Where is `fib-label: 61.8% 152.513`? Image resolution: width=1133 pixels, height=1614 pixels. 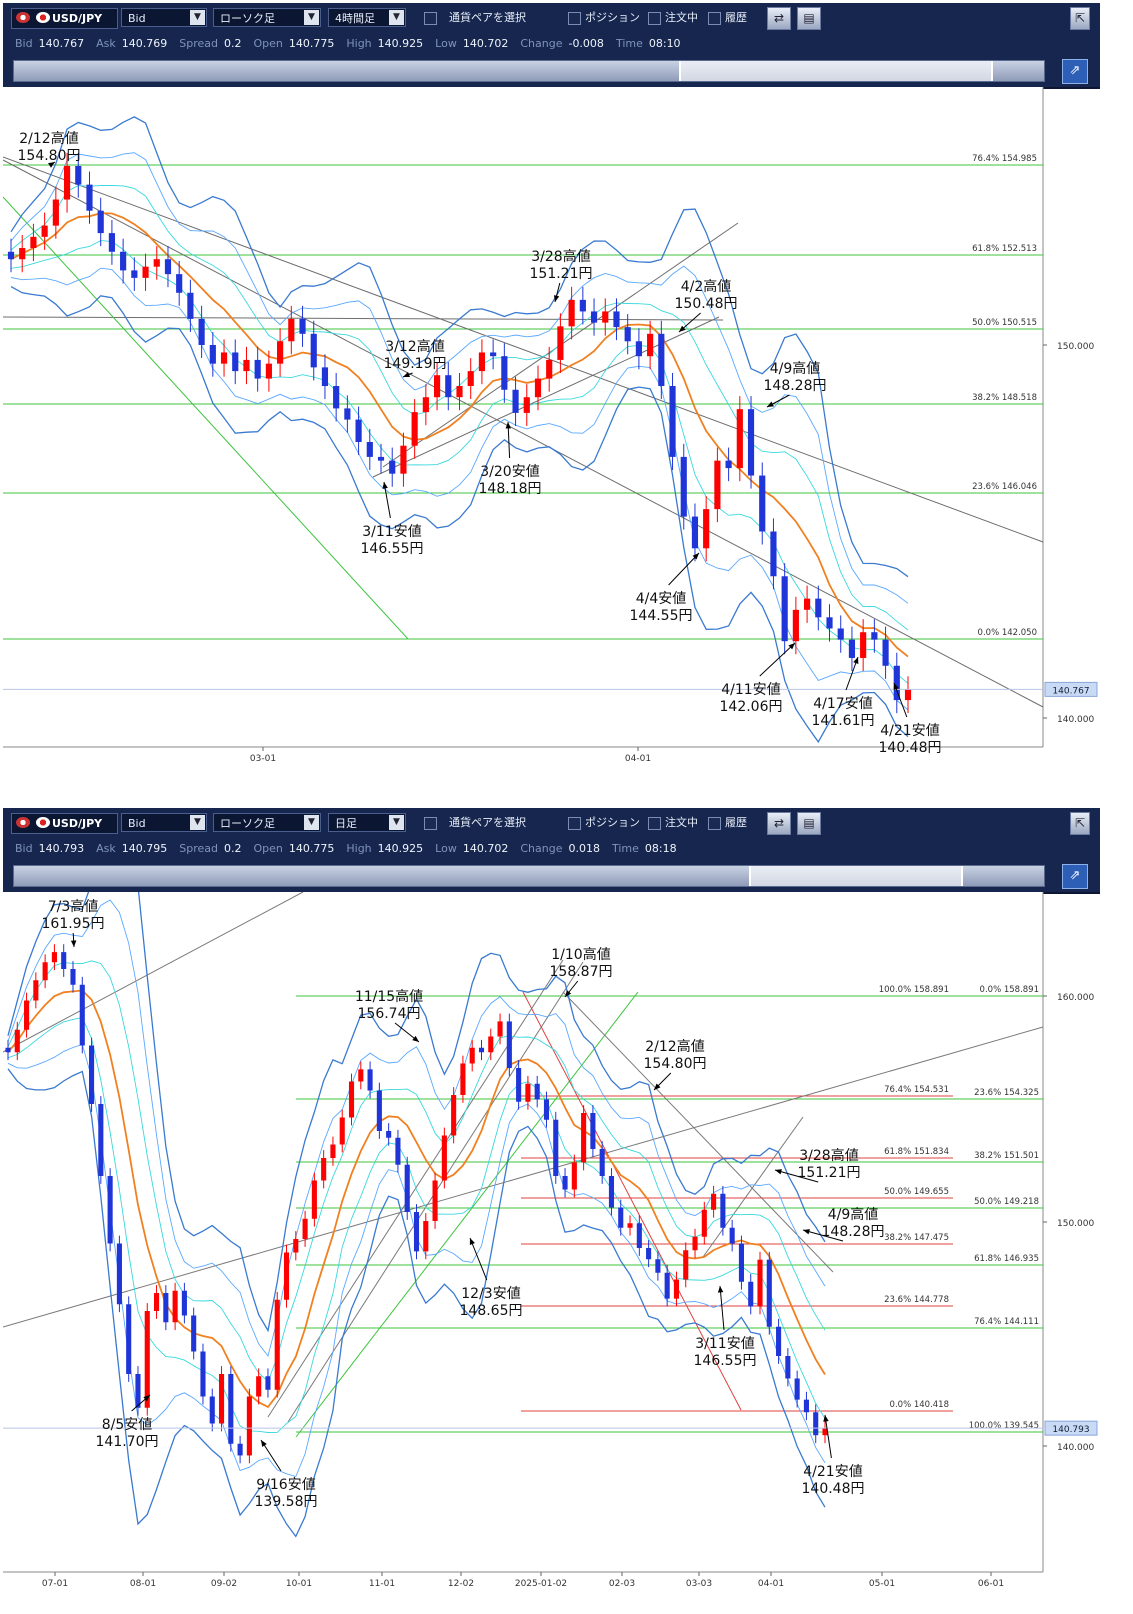 fib-label: 61.8% 152.513 is located at coordinates (1004, 249).